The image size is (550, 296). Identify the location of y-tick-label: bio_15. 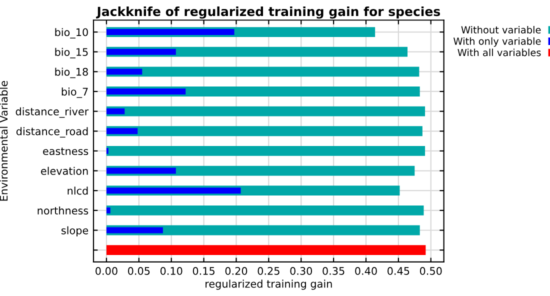
(71, 53).